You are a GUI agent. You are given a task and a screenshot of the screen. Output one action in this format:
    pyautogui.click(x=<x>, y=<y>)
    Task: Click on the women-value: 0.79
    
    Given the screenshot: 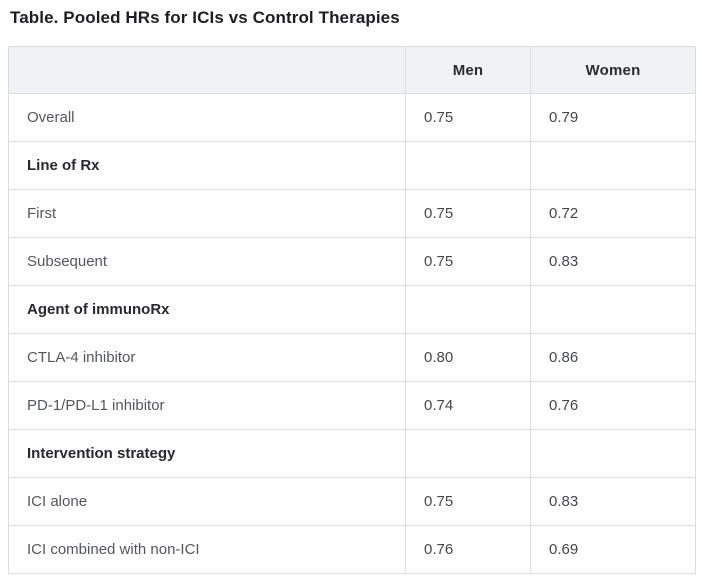 What is the action you would take?
    pyautogui.click(x=613, y=117)
    